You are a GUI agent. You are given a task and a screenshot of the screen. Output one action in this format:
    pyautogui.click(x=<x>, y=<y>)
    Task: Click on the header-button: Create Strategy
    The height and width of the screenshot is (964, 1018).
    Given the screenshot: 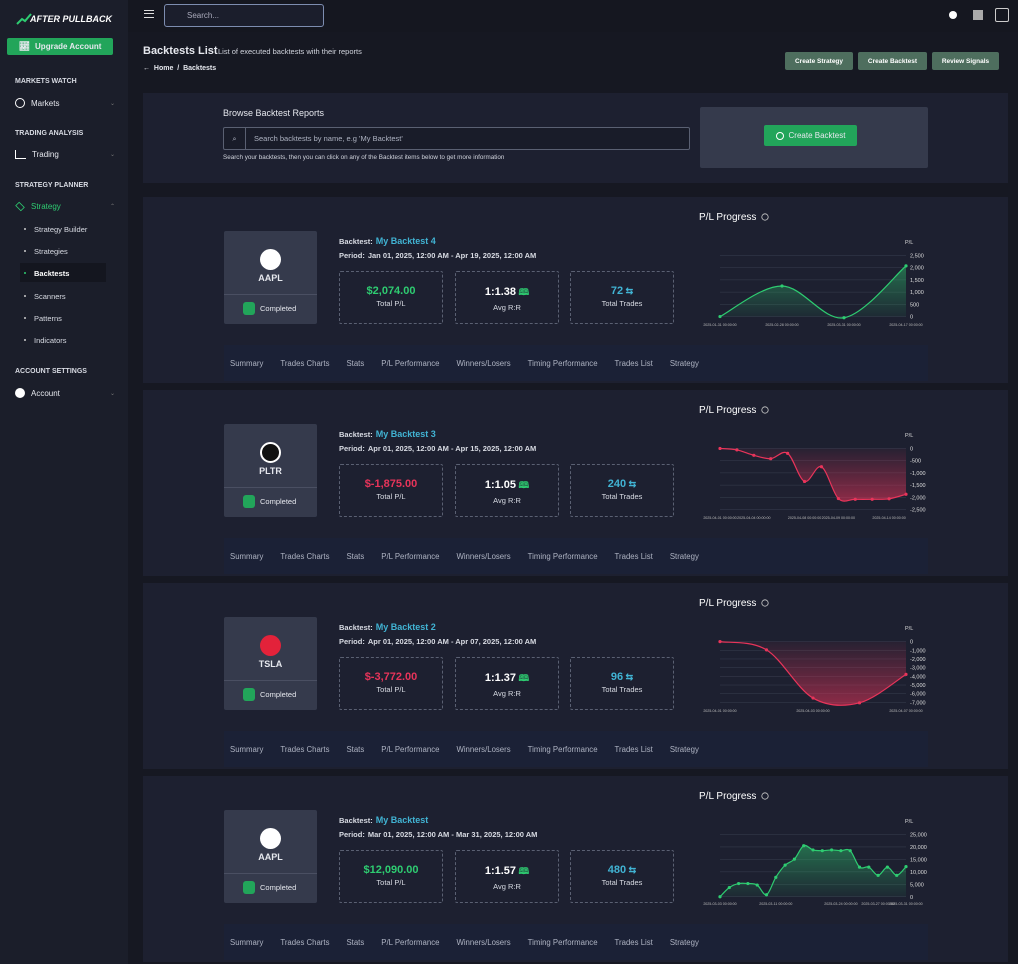 What is the action you would take?
    pyautogui.click(x=819, y=61)
    